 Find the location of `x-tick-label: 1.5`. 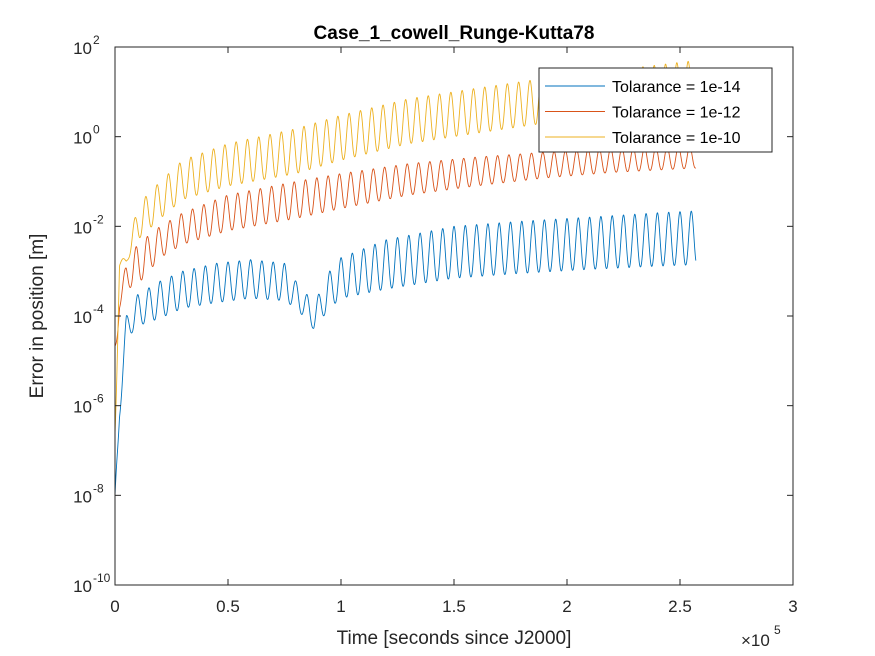

x-tick-label: 1.5 is located at coordinates (454, 606).